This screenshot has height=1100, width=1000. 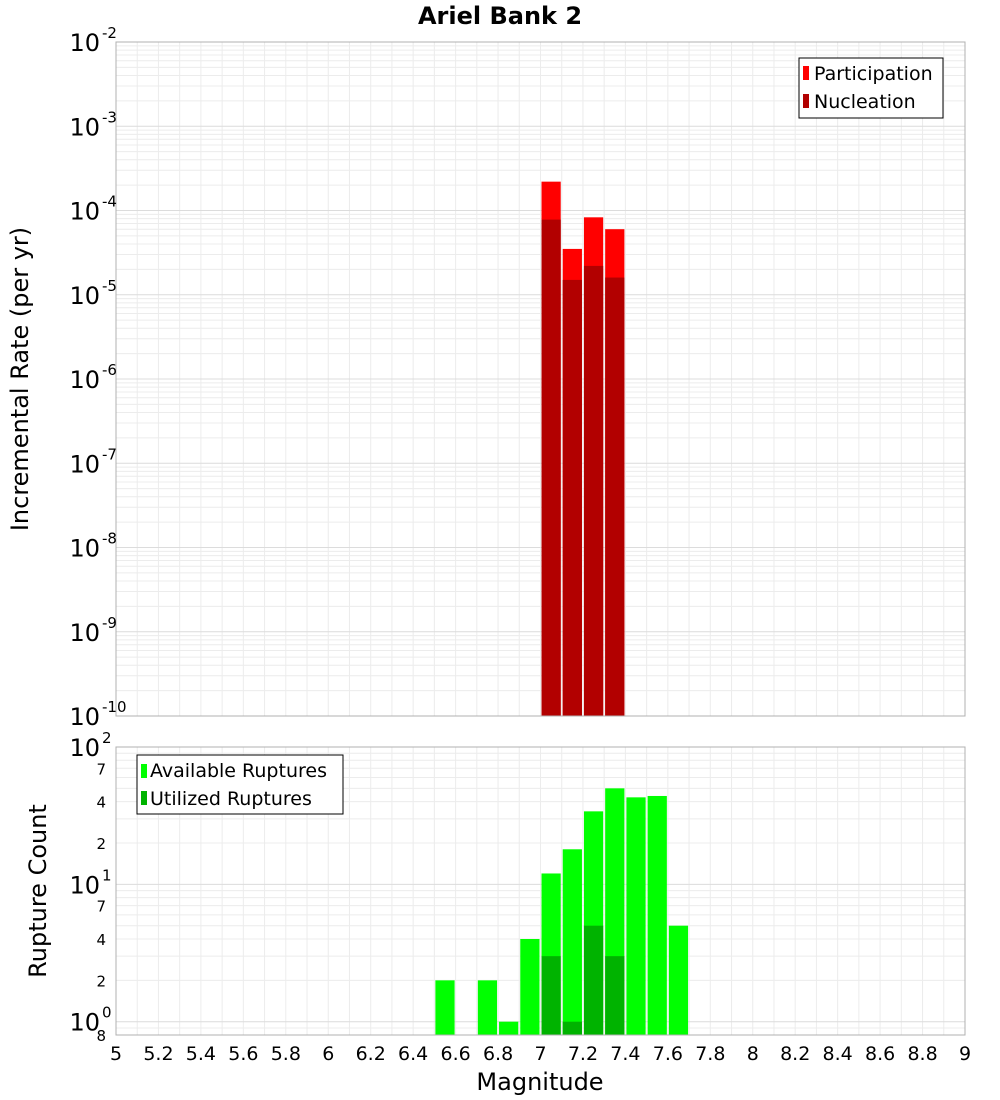 What do you see at coordinates (231, 799) in the screenshot?
I see `legend-label-utilized: Utilized Ruptures` at bounding box center [231, 799].